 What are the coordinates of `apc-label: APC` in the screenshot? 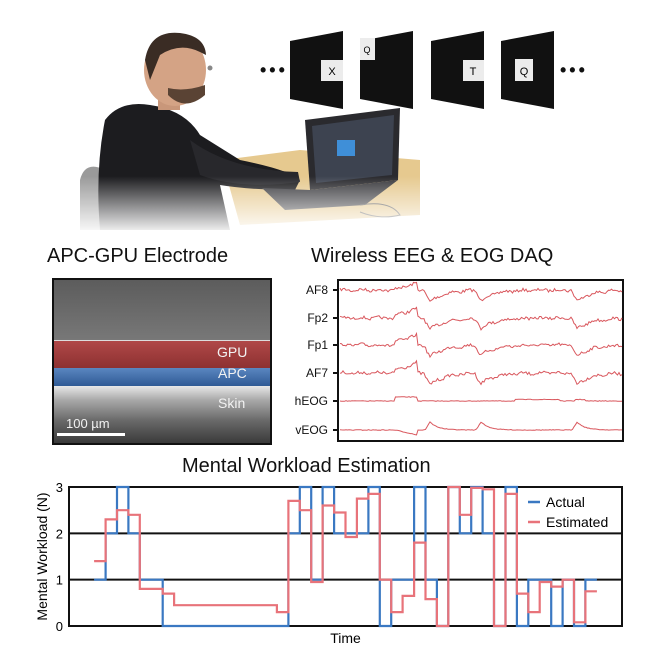 It's located at (232, 373).